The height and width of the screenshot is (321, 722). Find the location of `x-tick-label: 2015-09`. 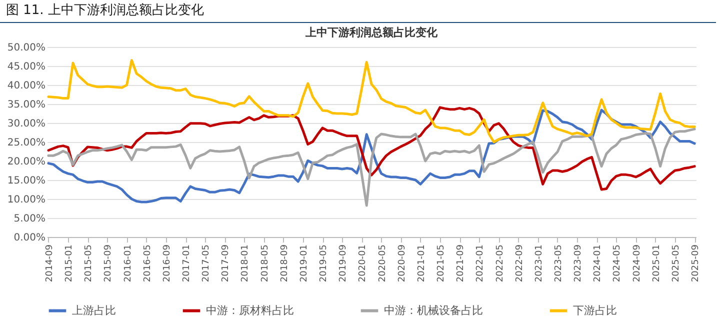

x-tick-label: 2015-09 is located at coordinates (109, 263).